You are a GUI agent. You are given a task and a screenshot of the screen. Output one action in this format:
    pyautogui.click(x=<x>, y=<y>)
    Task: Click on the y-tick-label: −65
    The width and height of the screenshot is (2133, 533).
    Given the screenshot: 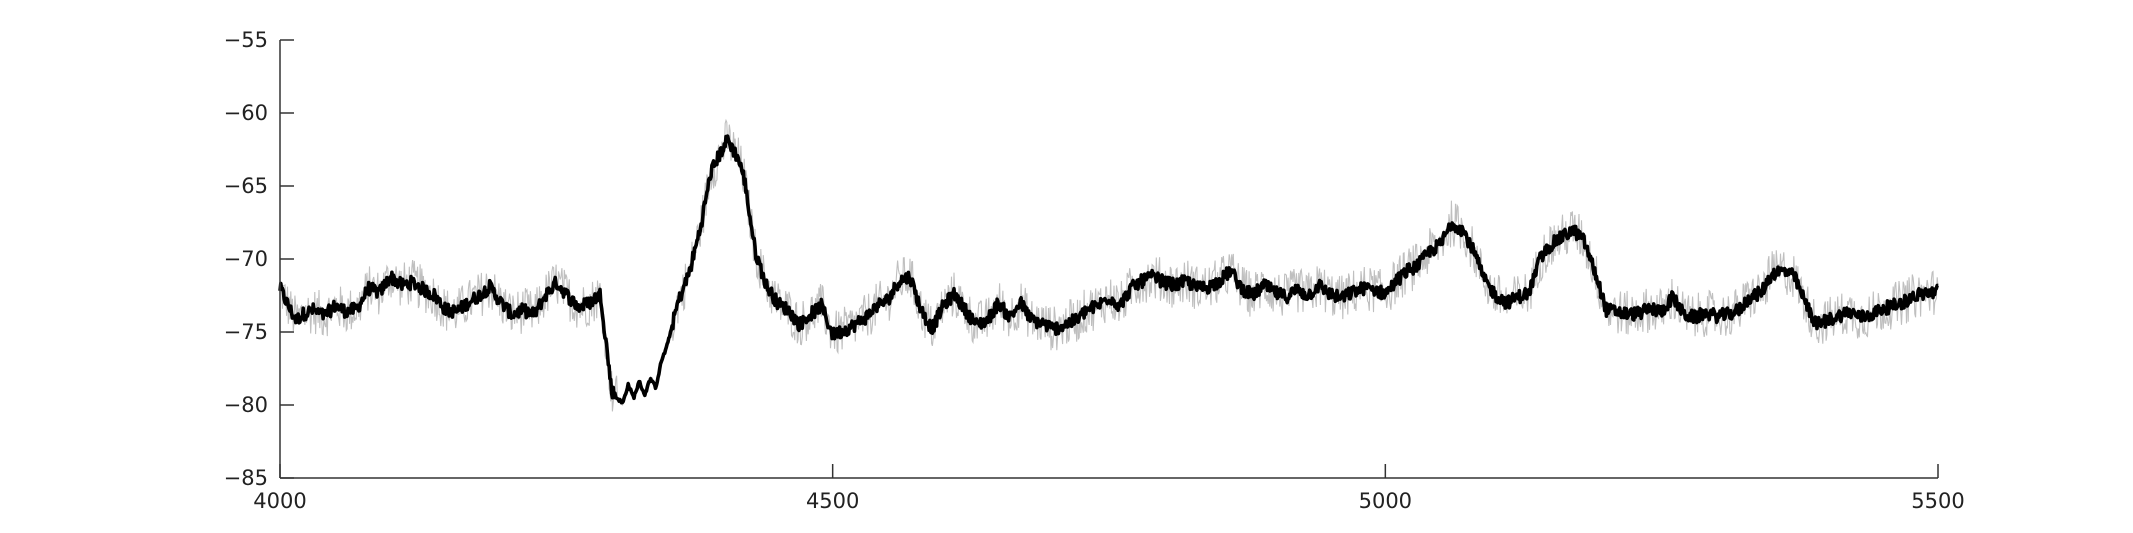 What is the action you would take?
    pyautogui.click(x=246, y=186)
    